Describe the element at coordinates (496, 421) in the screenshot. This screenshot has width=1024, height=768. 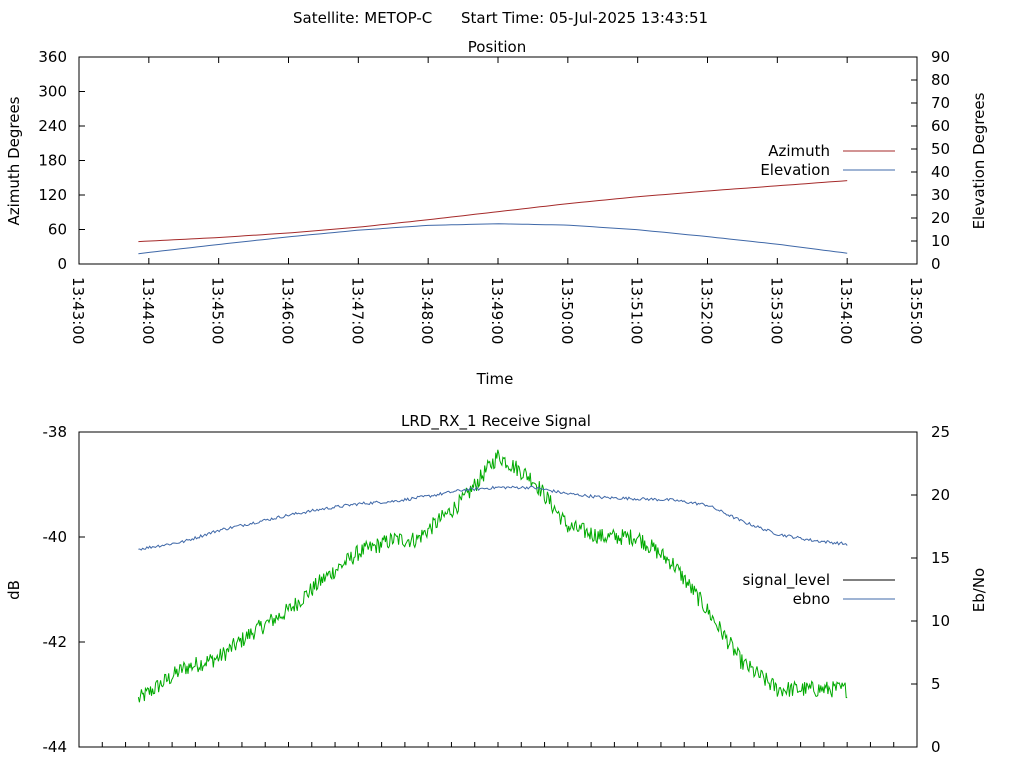
I see `signal-chart-title: LRD_RX_1 Receive Signal` at that location.